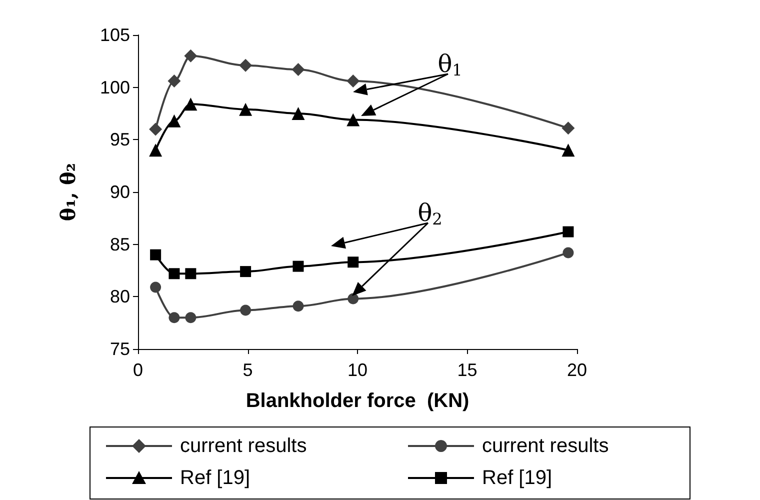  I want to click on x-tick-label: 0, so click(138, 370).